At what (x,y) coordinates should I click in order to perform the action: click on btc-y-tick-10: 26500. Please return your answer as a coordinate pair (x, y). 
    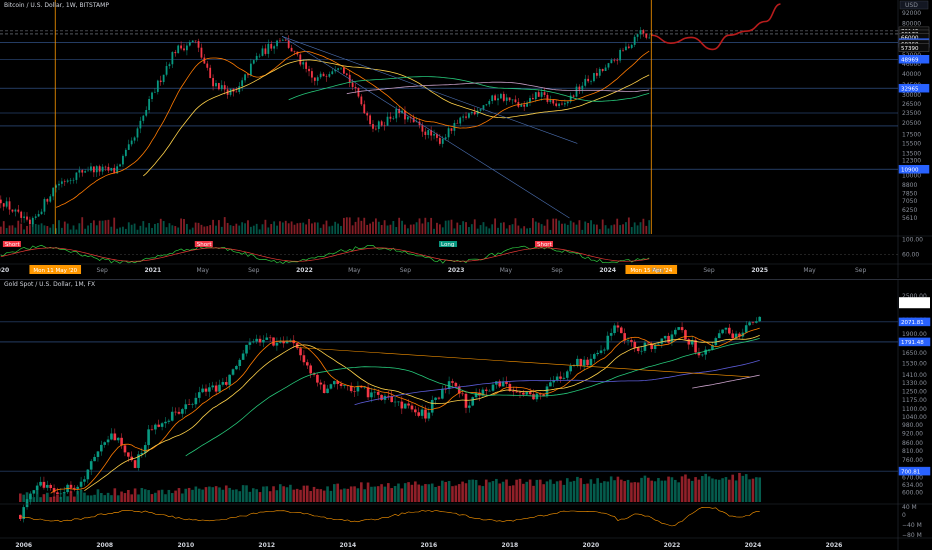
    Looking at the image, I should click on (911, 104).